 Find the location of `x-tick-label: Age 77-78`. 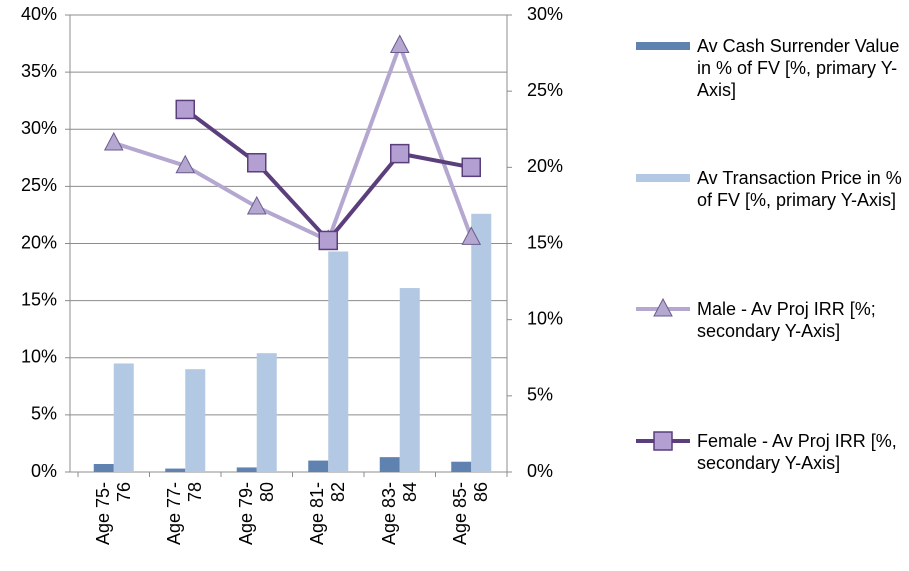

x-tick-label: Age 77-78 is located at coordinates (185, 514).